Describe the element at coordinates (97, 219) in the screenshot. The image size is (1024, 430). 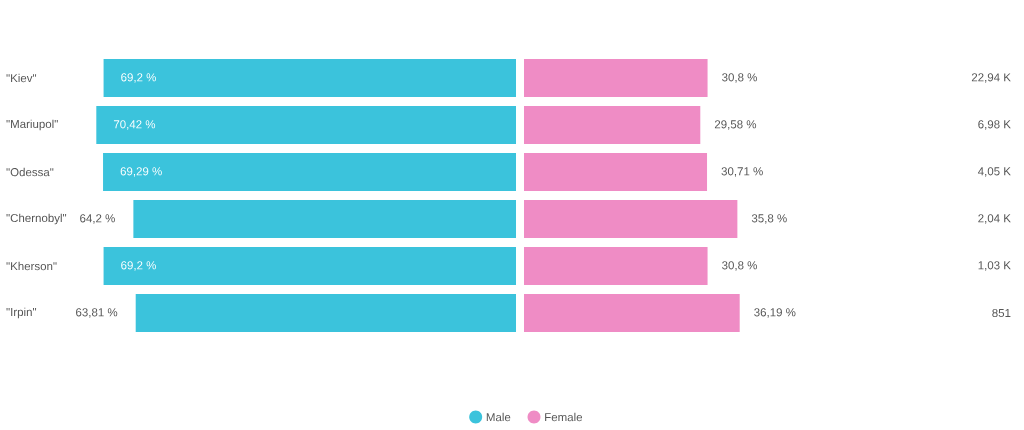
I see `data-label: 64,2 %` at that location.